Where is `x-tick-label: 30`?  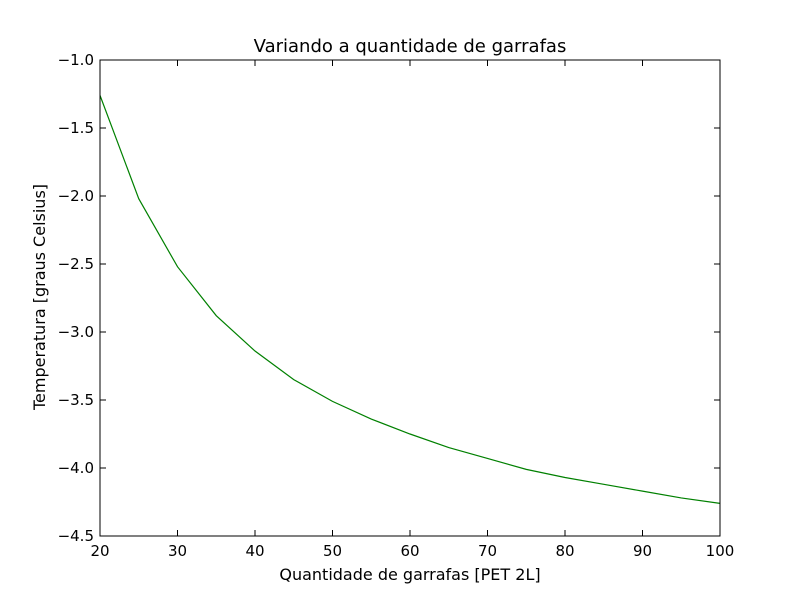
x-tick-label: 30 is located at coordinates (177, 551).